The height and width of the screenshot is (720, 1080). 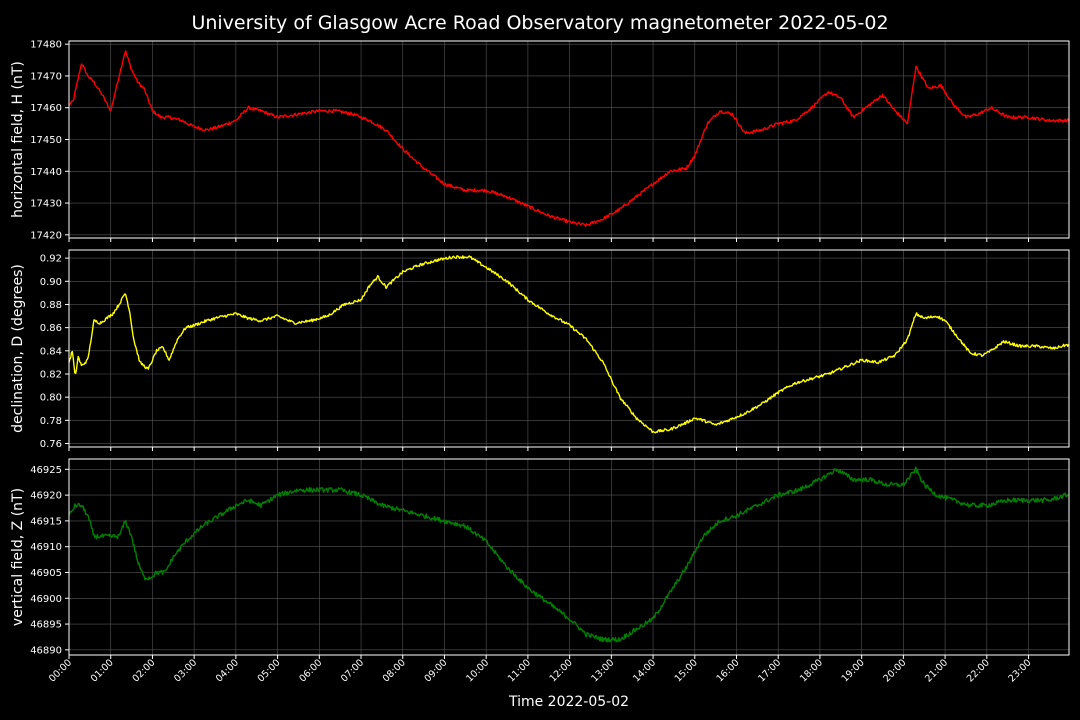 I want to click on y-tick-label: 0.88, so click(x=51, y=305).